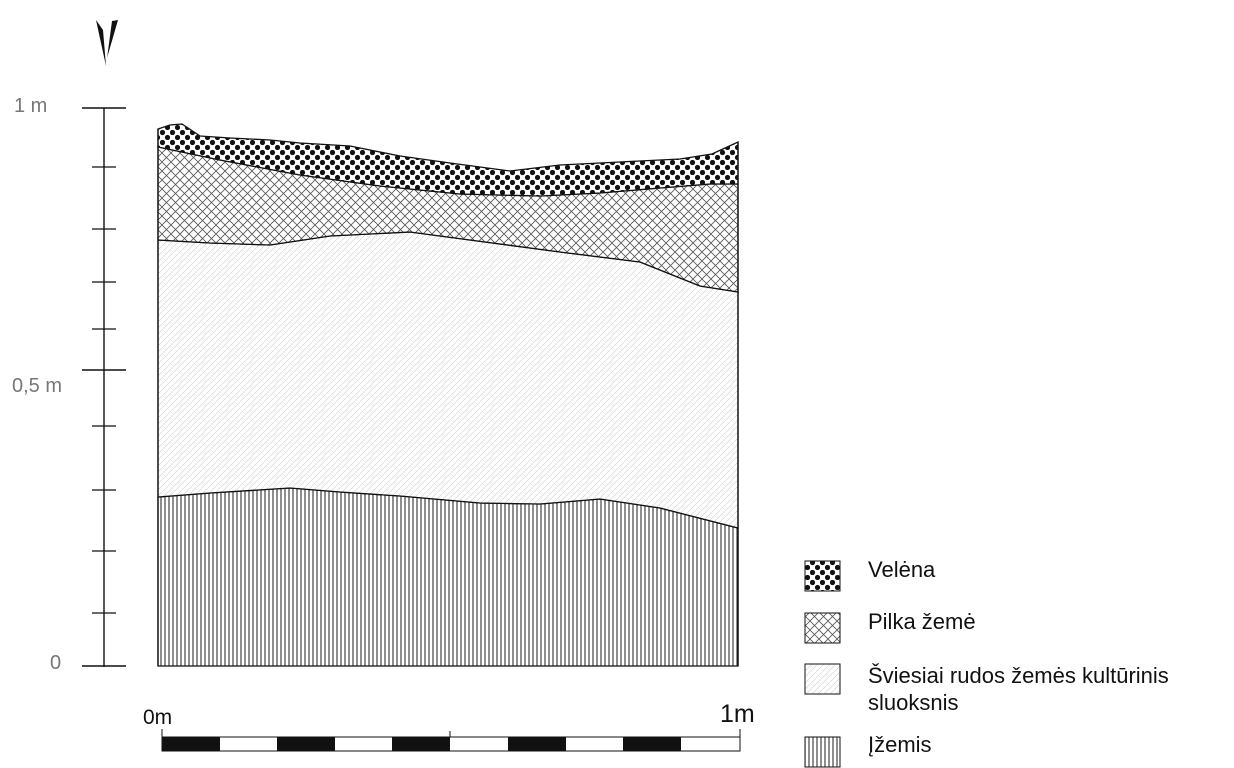 Image resolution: width=1234 pixels, height=768 pixels. What do you see at coordinates (30, 106) in the screenshot?
I see `axis-label-top: 1 m` at bounding box center [30, 106].